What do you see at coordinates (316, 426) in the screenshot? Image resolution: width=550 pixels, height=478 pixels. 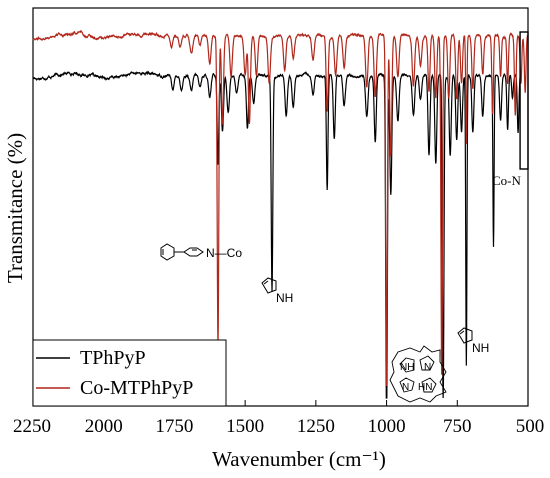 I see `x-tick-label: 1250` at bounding box center [316, 426].